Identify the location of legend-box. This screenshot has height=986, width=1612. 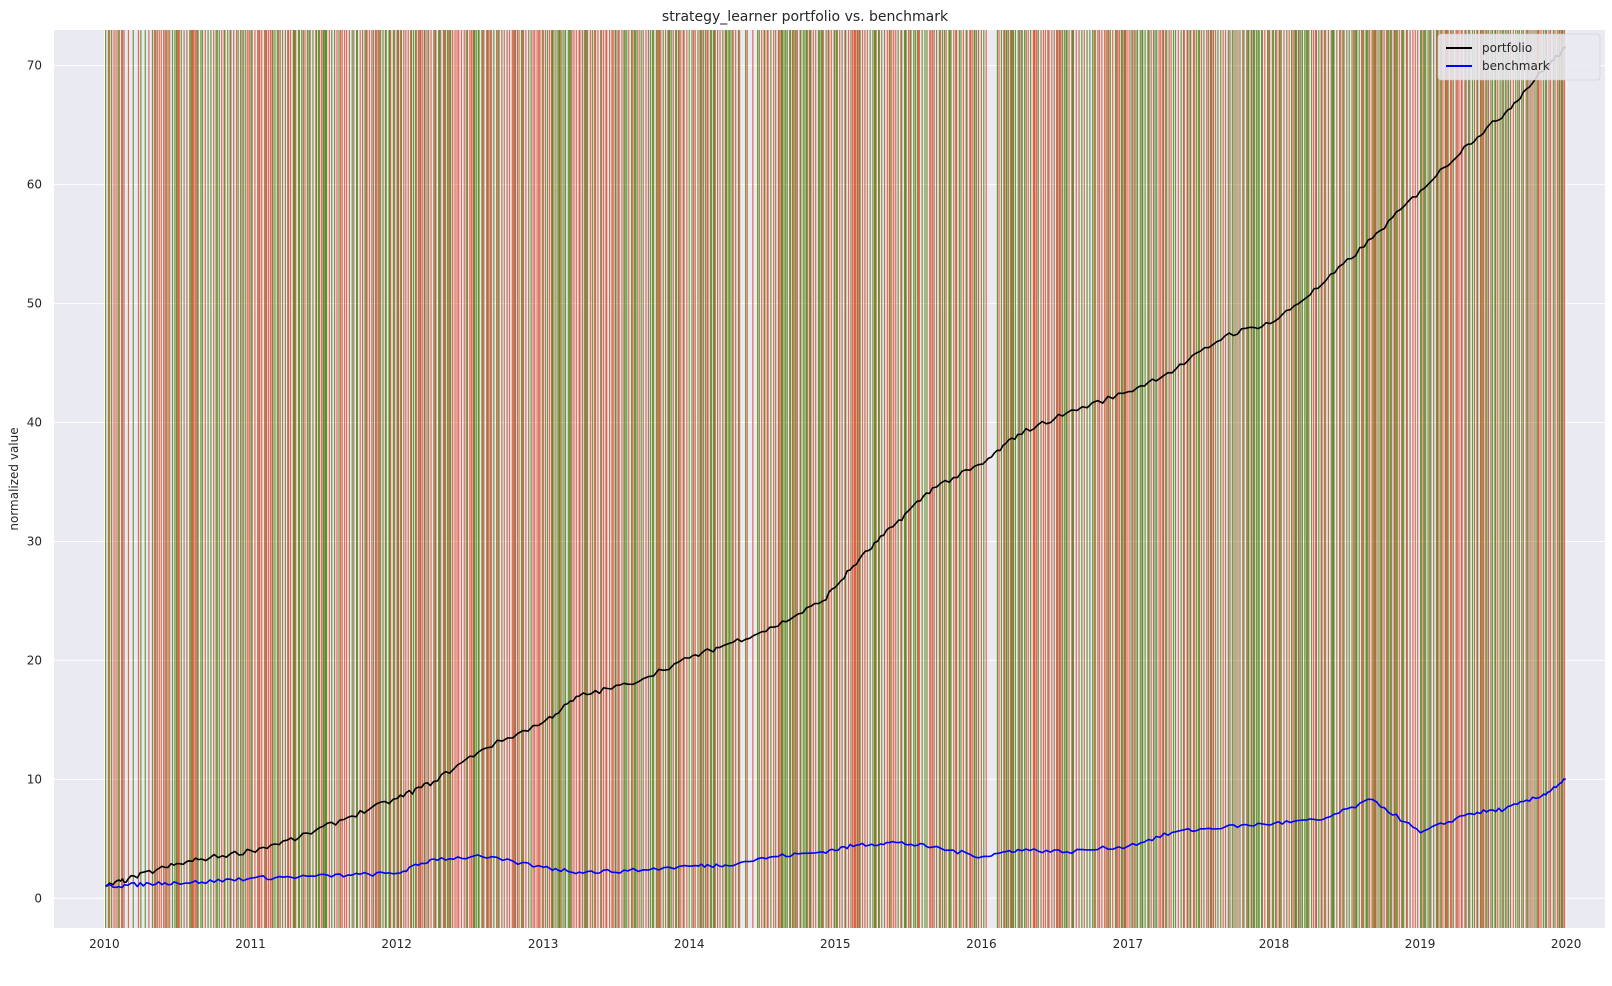
(1519, 57).